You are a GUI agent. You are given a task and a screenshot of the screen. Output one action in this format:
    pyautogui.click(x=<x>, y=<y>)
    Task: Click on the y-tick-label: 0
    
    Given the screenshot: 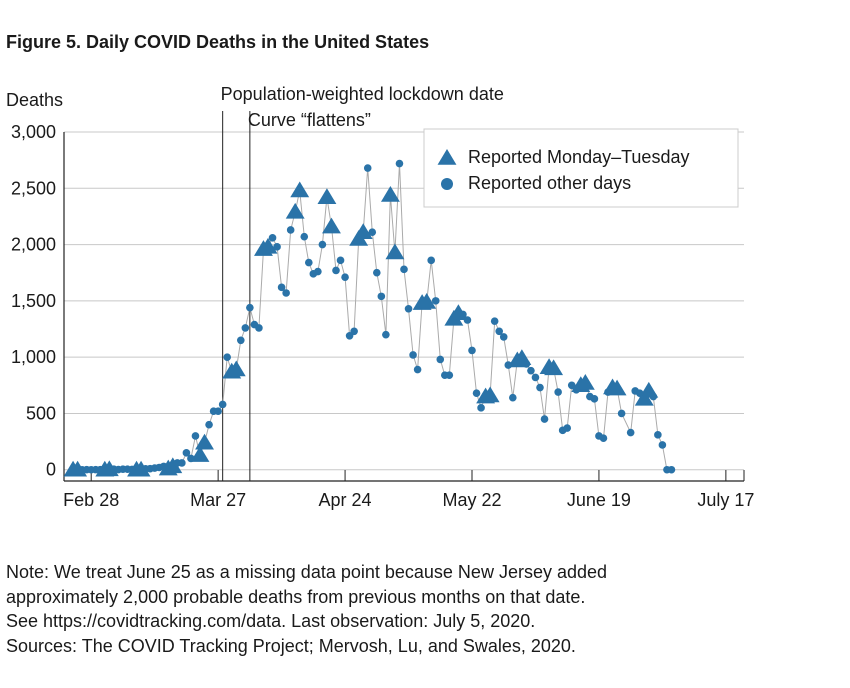 What is the action you would take?
    pyautogui.click(x=51, y=470)
    